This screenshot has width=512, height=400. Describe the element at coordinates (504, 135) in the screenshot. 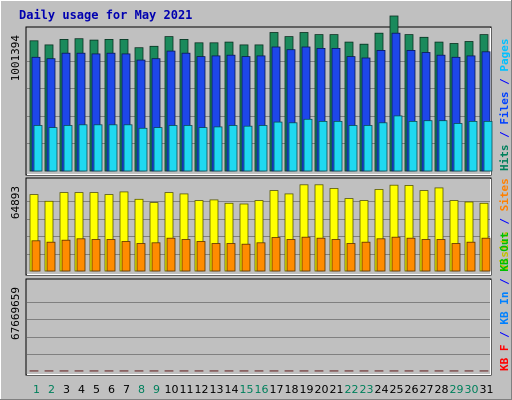

I see `panel-hits-legend-segment-2: /` at that location.